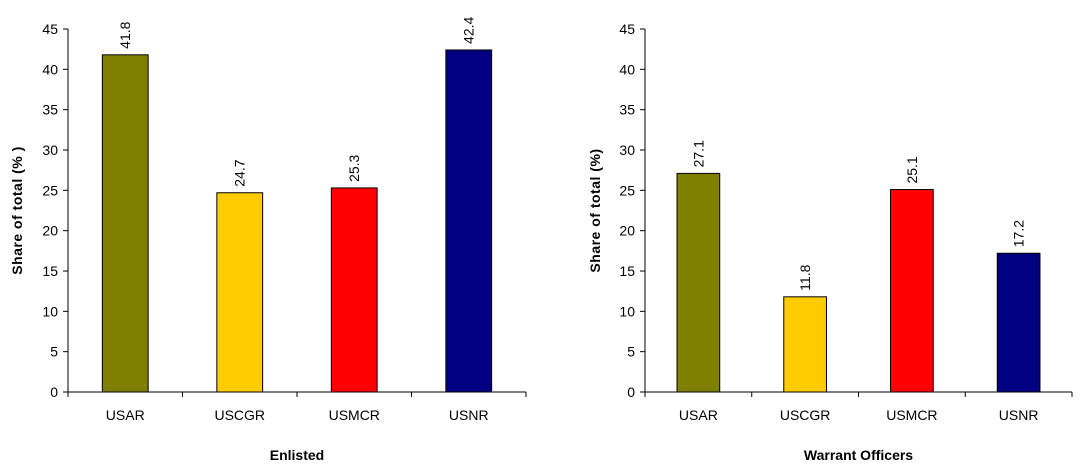  What do you see at coordinates (17, 210) in the screenshot?
I see `y-axis-title: Share of total (% )` at bounding box center [17, 210].